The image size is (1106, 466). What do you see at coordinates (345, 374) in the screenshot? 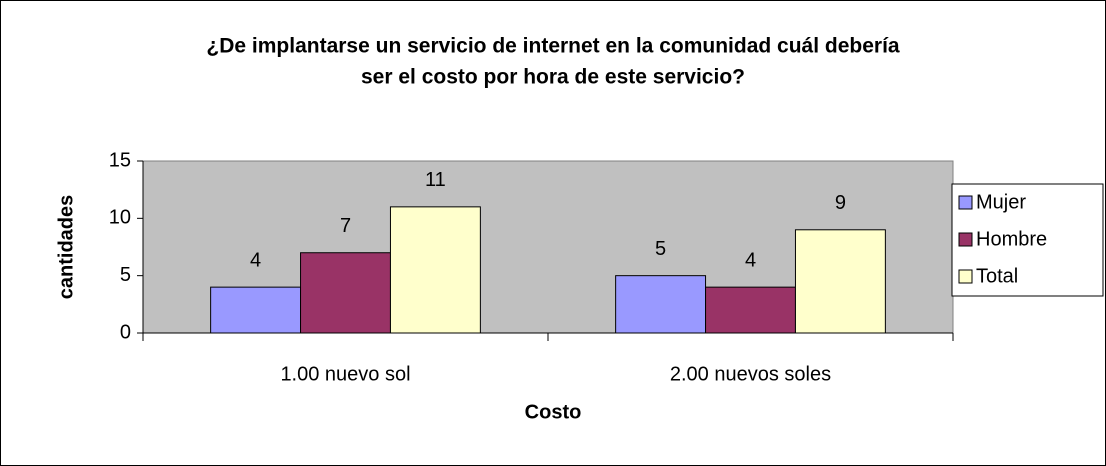
I see `x-tick-label: 1.00 nuevo sol` at bounding box center [345, 374].